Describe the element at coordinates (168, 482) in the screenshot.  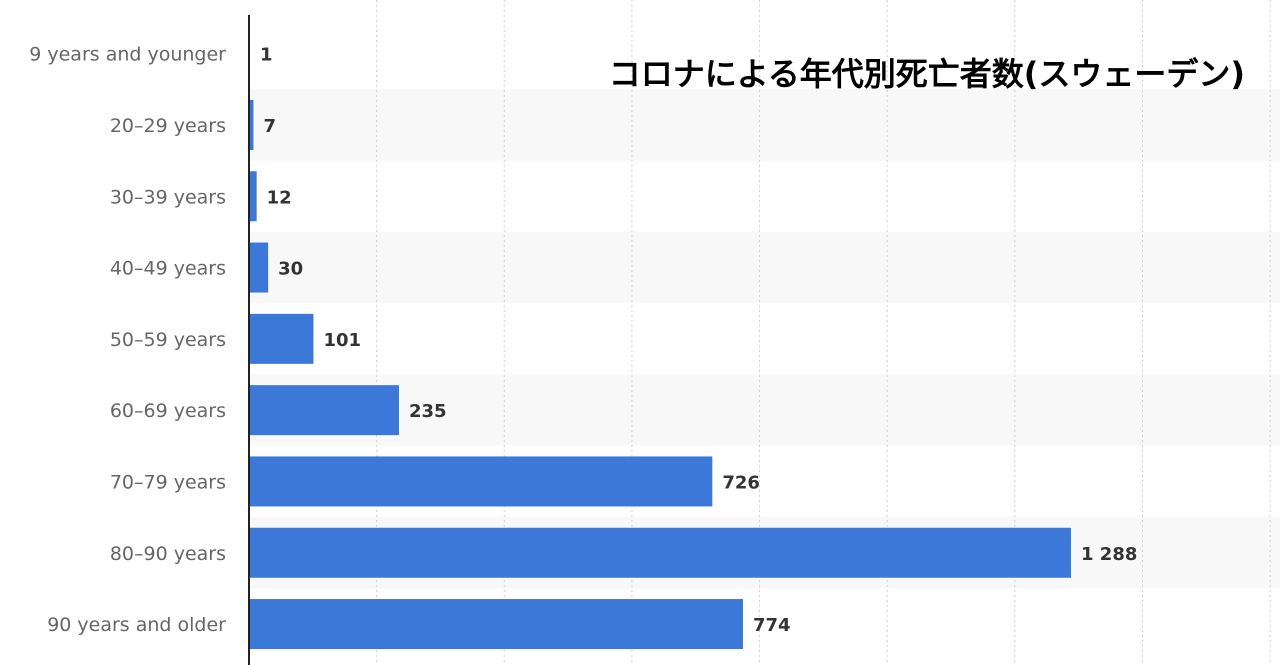
I see `category-label: 70–79 years` at that location.